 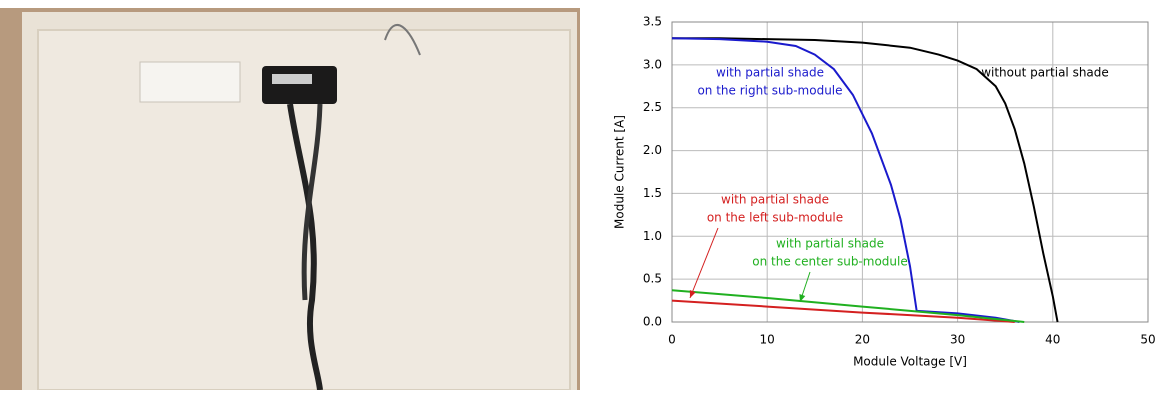 What do you see at coordinates (767, 340) in the screenshot?
I see `x-tick-label: 10` at bounding box center [767, 340].